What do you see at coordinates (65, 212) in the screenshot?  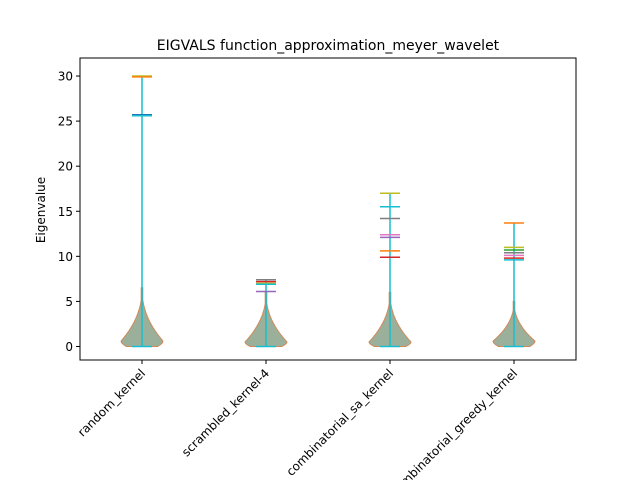 I see `y-tick-label: 15` at bounding box center [65, 212].